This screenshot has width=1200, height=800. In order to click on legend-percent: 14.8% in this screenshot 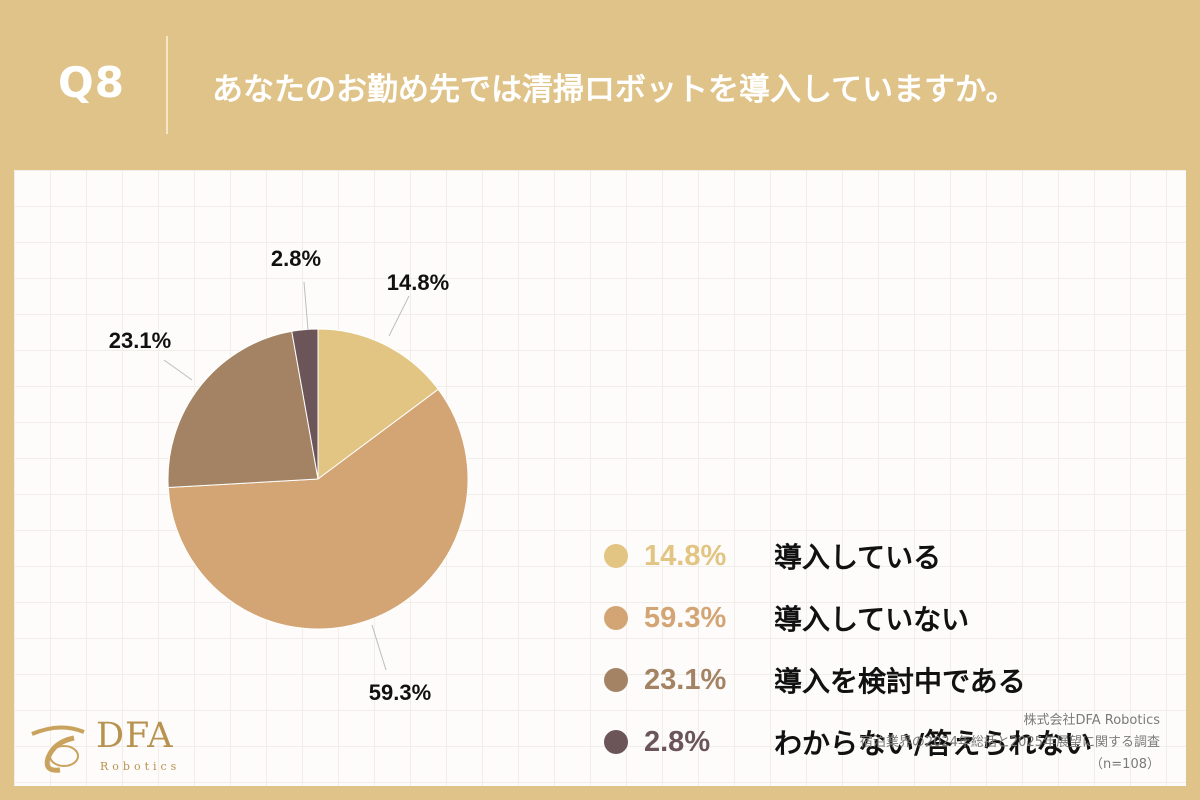, I will do `click(685, 555)`.